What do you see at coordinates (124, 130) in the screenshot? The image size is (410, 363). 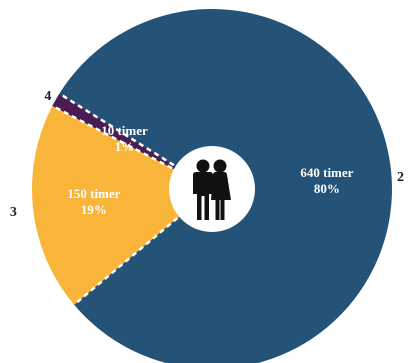 I see `slice-value-label: 10 timer` at bounding box center [124, 130].